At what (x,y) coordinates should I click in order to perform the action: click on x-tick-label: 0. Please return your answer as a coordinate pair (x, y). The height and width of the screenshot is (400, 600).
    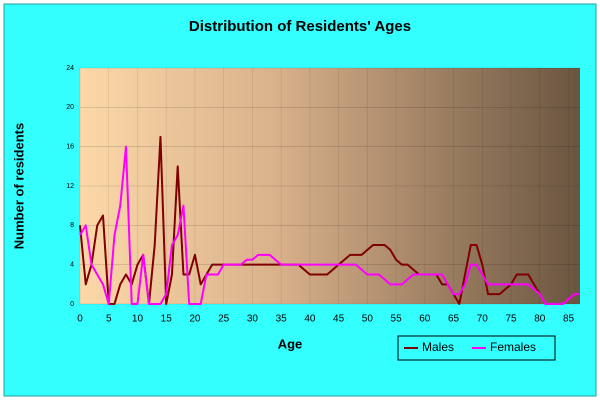
    Looking at the image, I should click on (80, 319).